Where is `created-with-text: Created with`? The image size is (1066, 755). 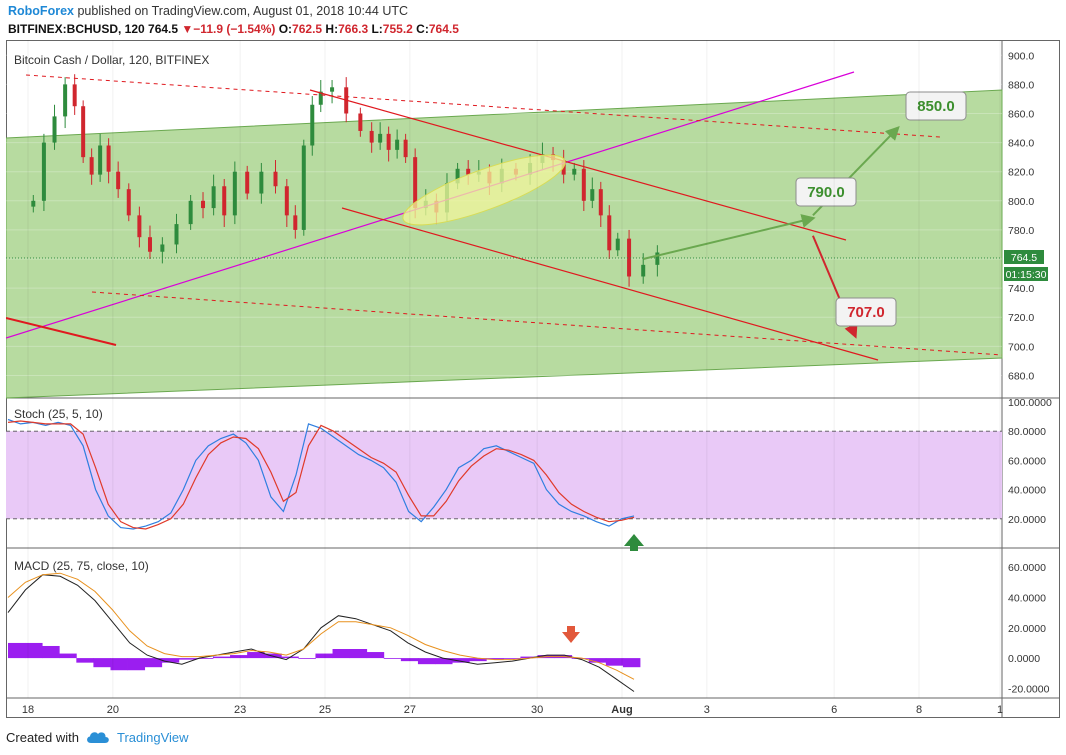 created-with-text: Created with is located at coordinates (42, 737).